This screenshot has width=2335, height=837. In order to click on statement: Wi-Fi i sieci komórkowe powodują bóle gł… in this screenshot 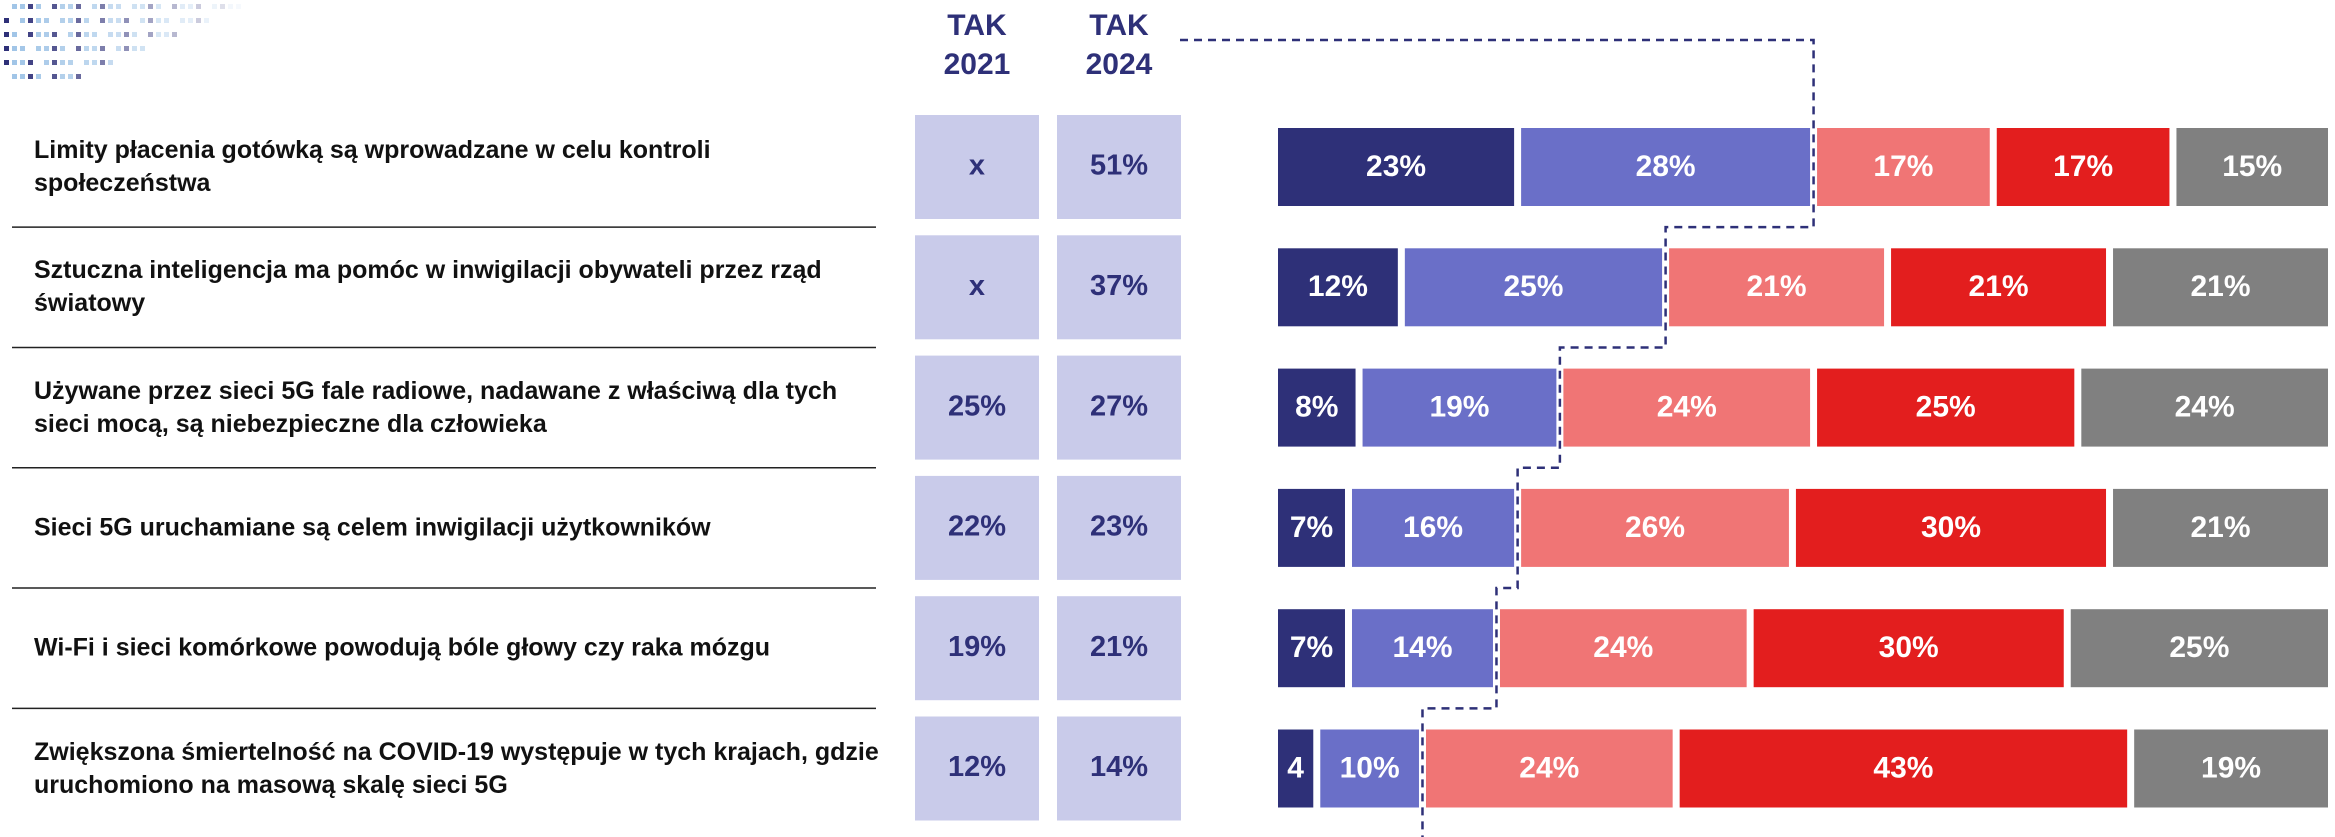, I will do `click(402, 647)`.